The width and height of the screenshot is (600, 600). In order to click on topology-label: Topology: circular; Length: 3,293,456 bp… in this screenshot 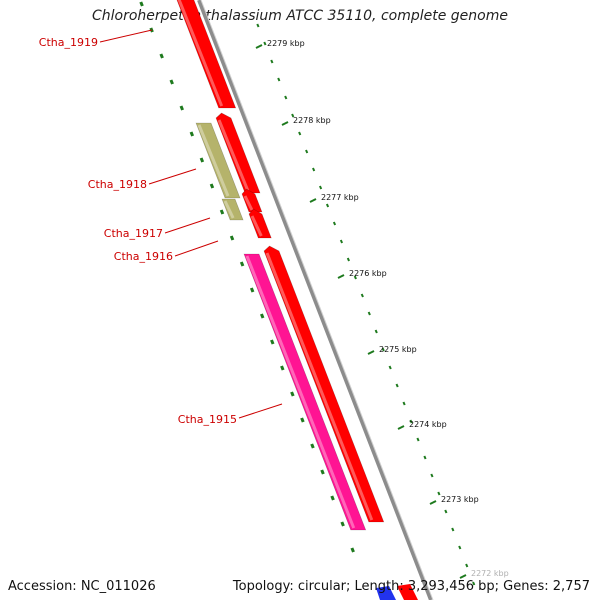, I will do `click(411, 586)`.